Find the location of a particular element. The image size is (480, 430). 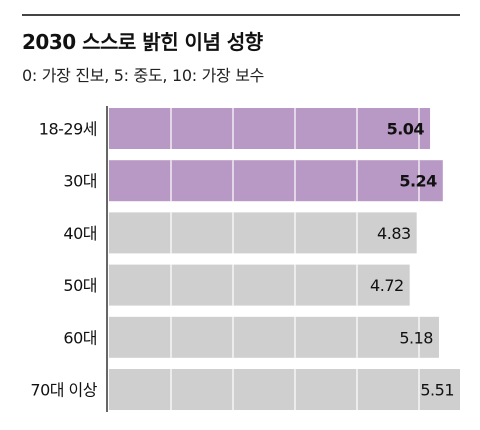

value-label: 5.18 is located at coordinates (416, 337).